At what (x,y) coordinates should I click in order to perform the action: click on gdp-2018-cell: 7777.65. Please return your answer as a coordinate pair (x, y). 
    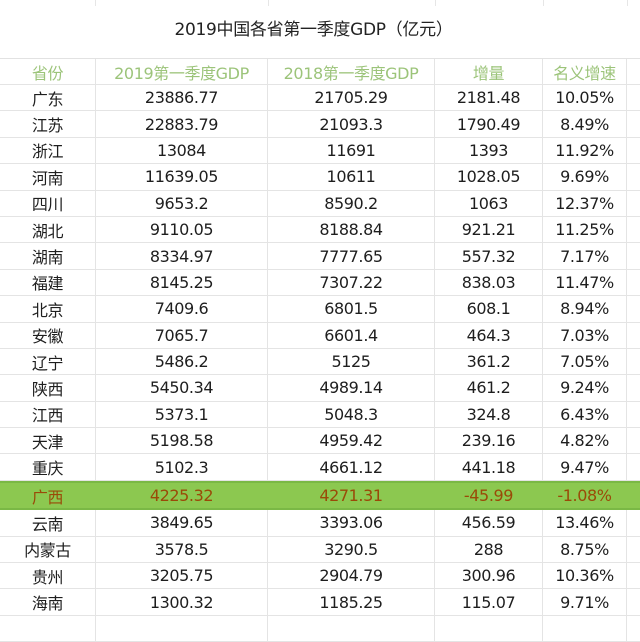
    Looking at the image, I should click on (351, 256).